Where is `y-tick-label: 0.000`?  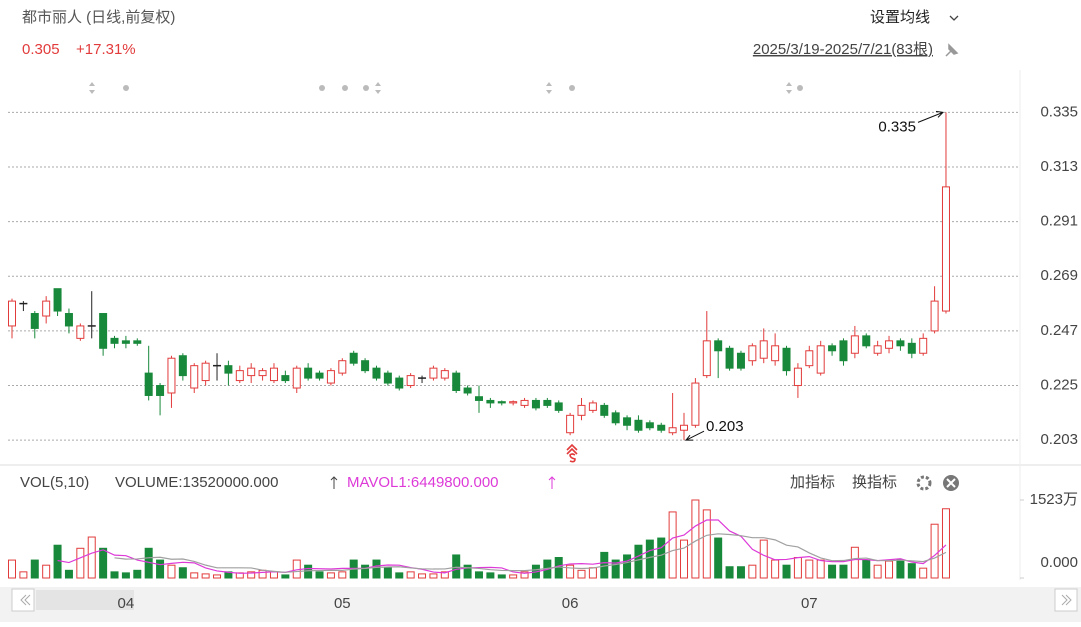 y-tick-label: 0.000 is located at coordinates (1059, 562).